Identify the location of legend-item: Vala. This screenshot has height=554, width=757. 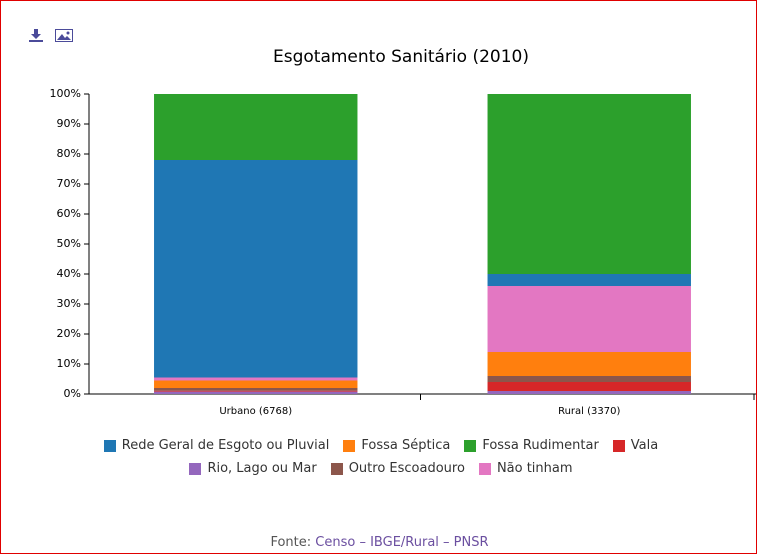
(635, 445).